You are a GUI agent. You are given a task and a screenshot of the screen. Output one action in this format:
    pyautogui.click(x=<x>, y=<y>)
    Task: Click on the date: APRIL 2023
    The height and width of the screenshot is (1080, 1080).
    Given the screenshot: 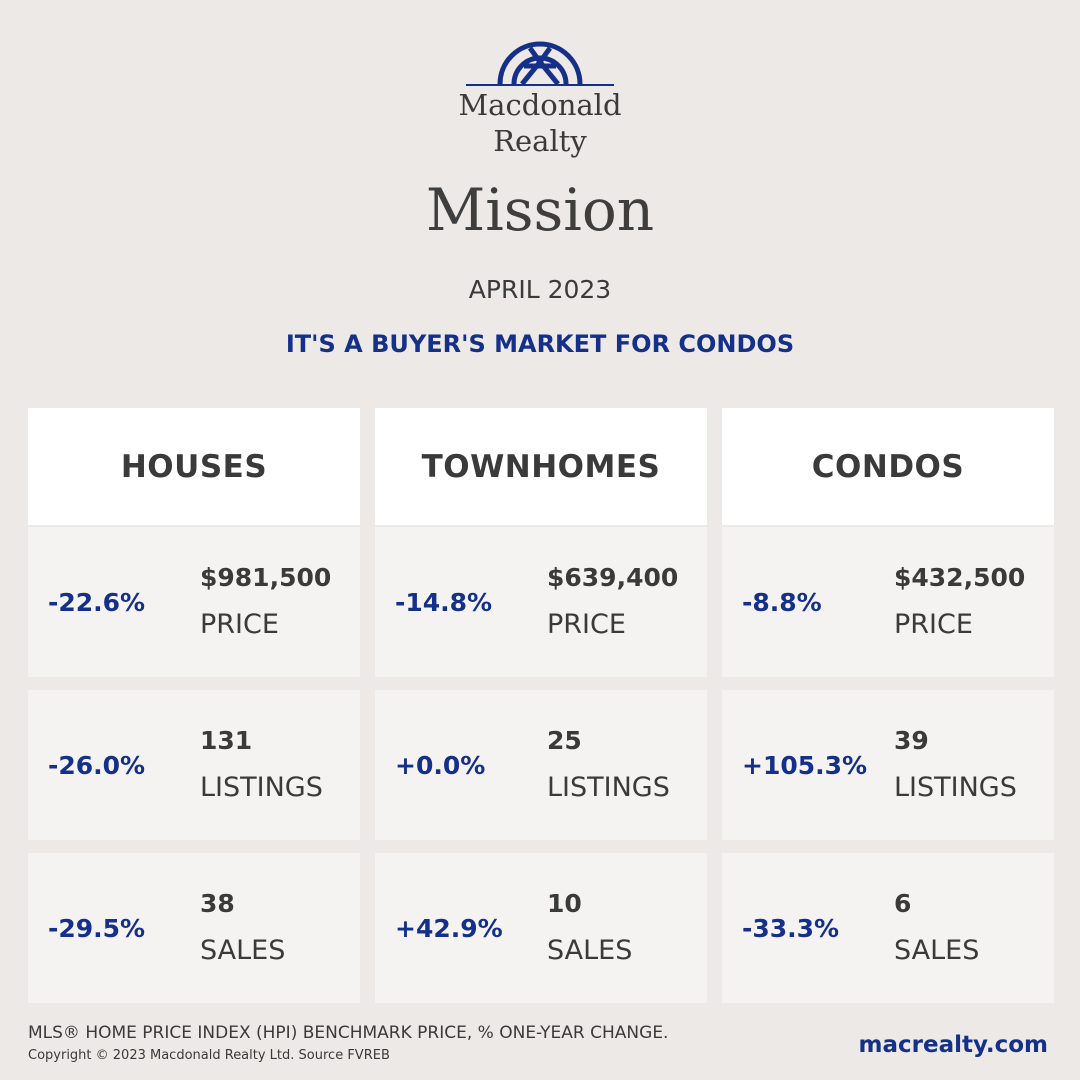 What is the action you would take?
    pyautogui.click(x=540, y=289)
    